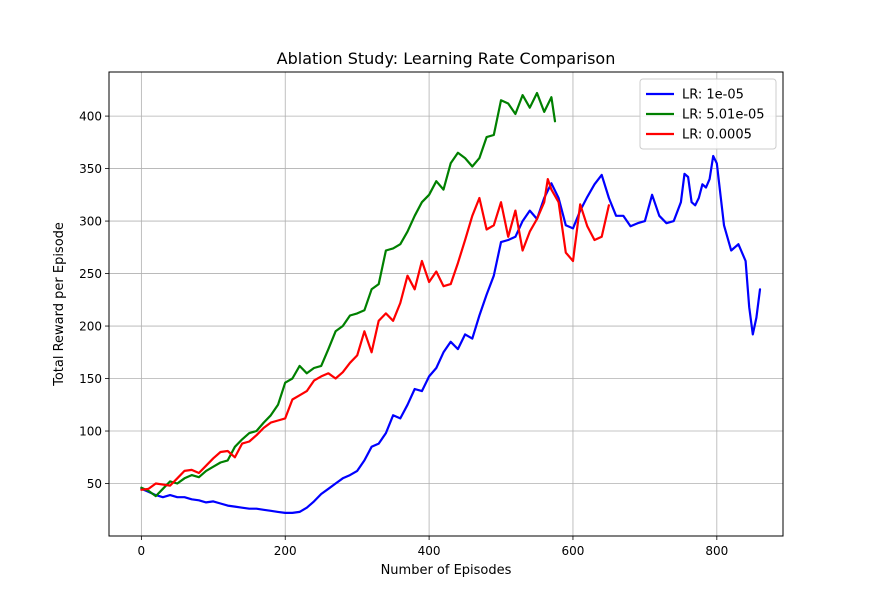 This screenshot has height=600, width=870. I want to click on x-axis-label: Number of Episodes, so click(446, 570).